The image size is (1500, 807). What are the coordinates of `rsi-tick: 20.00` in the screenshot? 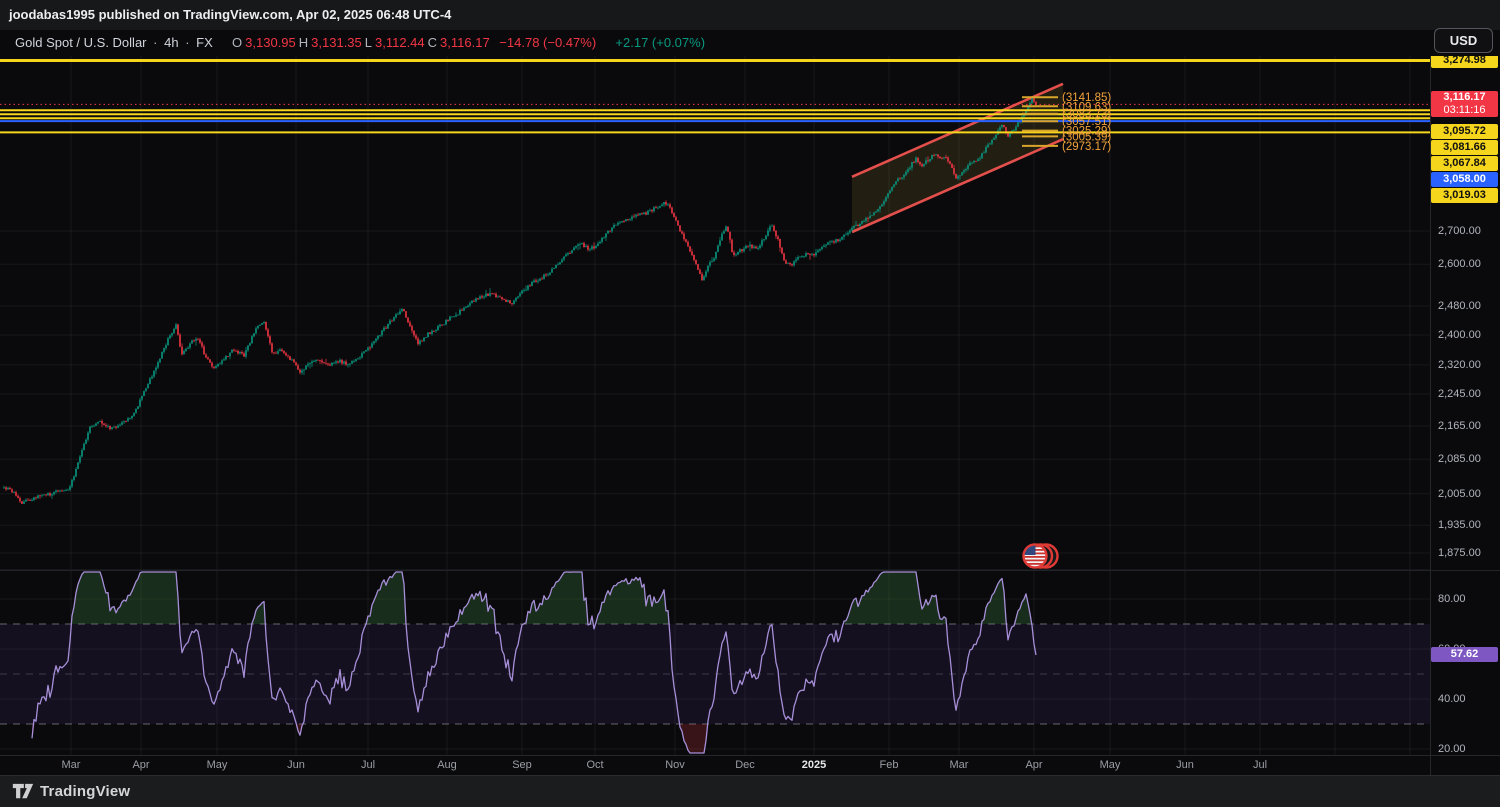 It's located at (1452, 749).